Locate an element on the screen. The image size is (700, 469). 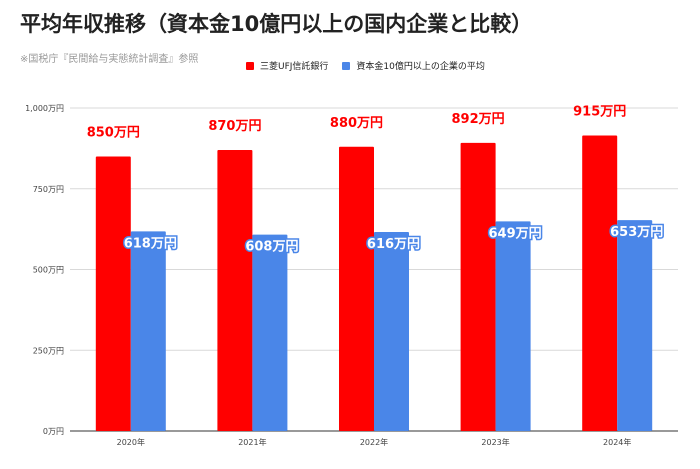
data-label-series-1: 870万円 is located at coordinates (234, 126).